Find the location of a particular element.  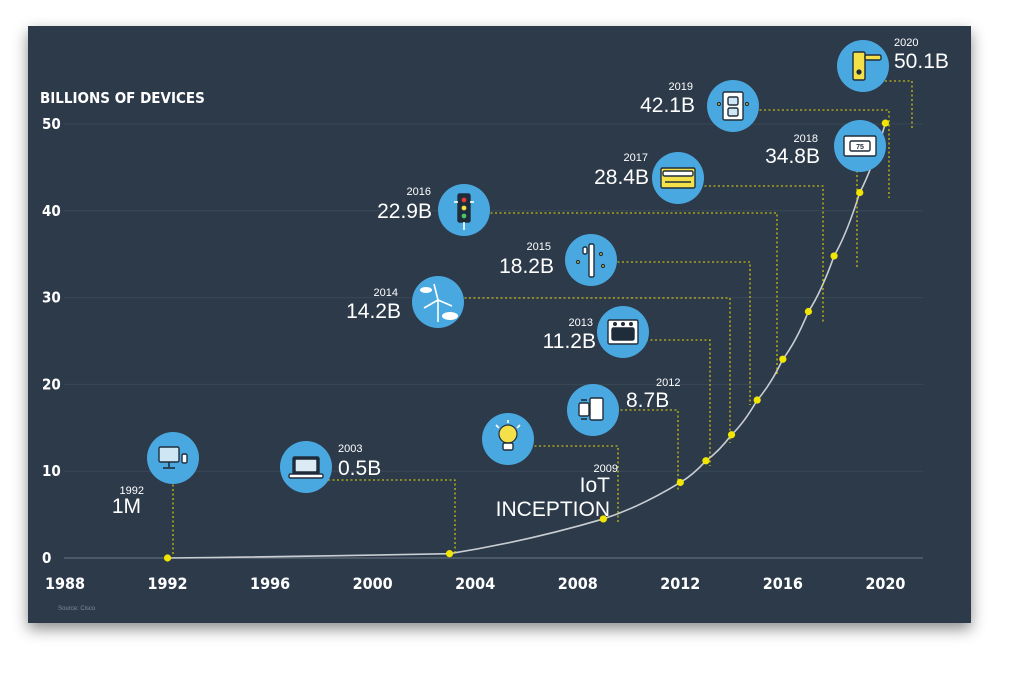

oven-icon is located at coordinates (623, 332).